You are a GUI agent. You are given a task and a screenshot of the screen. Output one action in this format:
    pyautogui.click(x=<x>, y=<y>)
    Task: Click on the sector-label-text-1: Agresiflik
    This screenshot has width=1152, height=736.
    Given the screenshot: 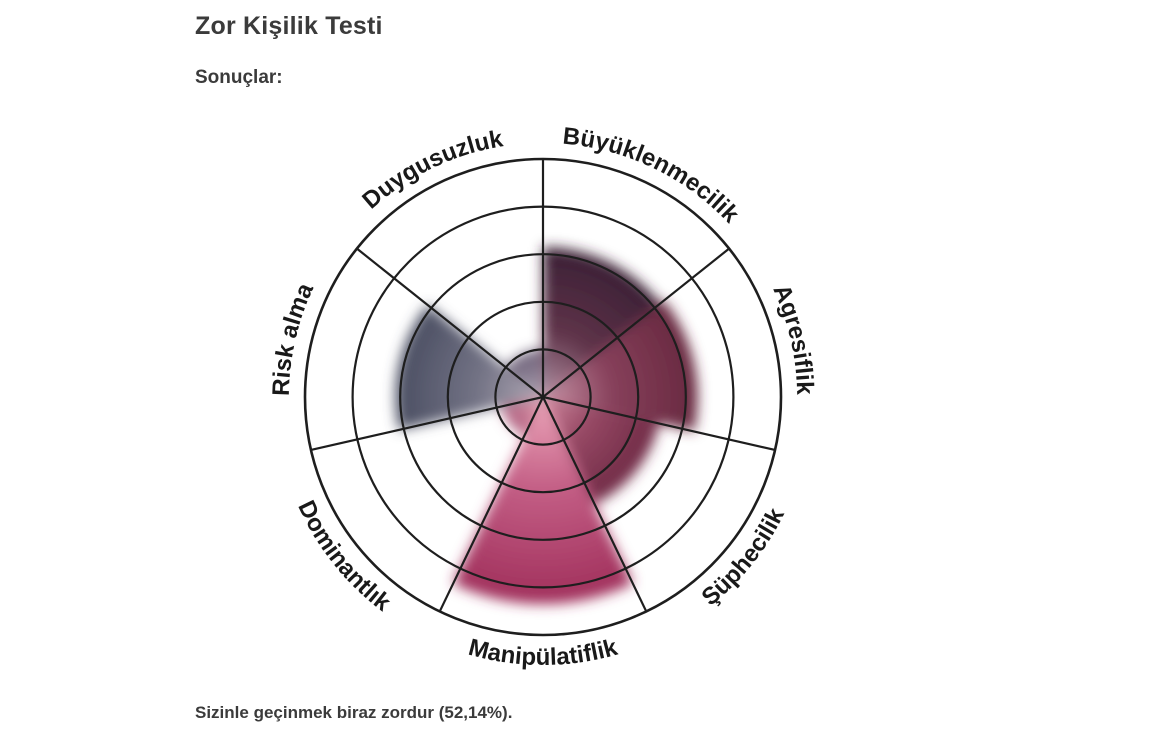 What is the action you would take?
    pyautogui.click(x=793, y=338)
    